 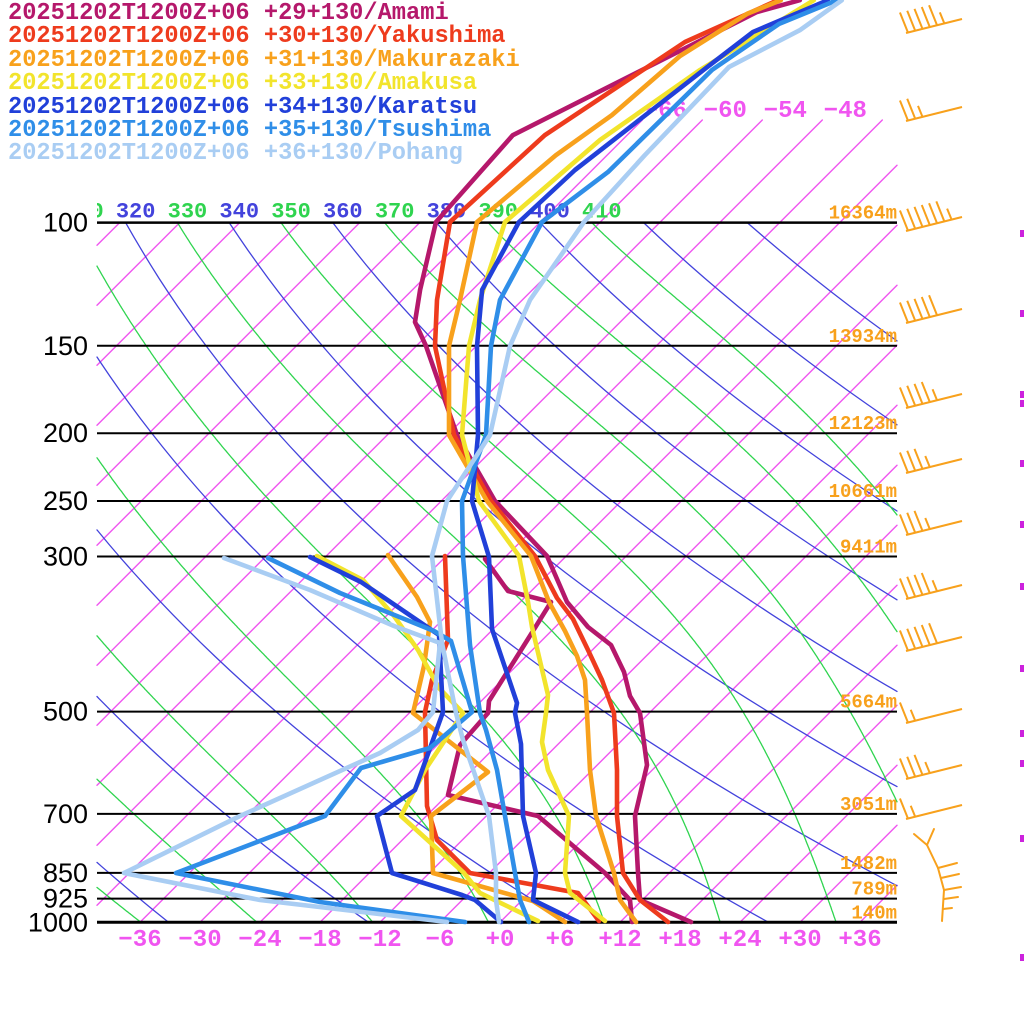 What do you see at coordinates (188, 212) in the screenshot?
I see `moist-adiabat-label: 330` at bounding box center [188, 212].